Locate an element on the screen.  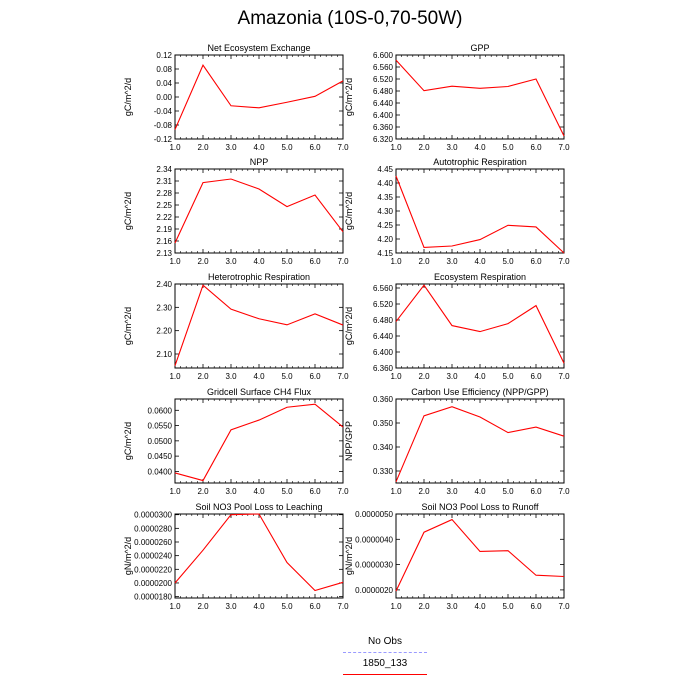
legend-line-no-obs is located at coordinates (385, 652).